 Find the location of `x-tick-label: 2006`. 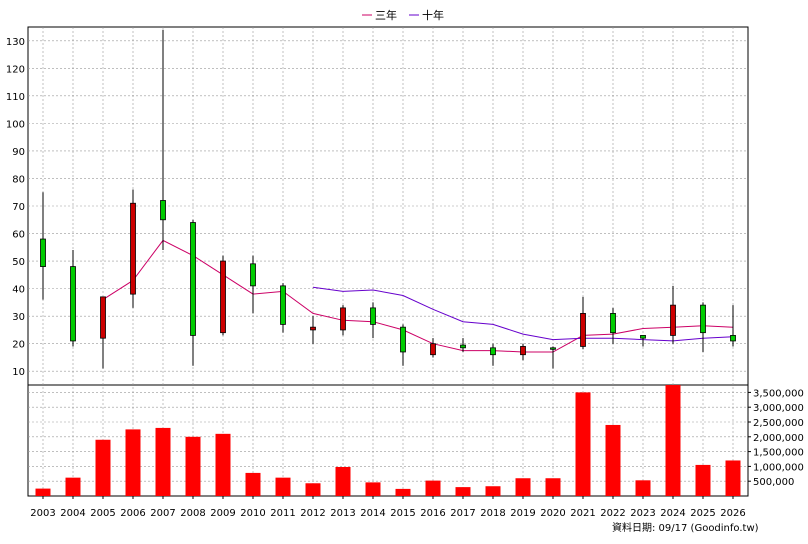

x-tick-label: 2006 is located at coordinates (132, 513).